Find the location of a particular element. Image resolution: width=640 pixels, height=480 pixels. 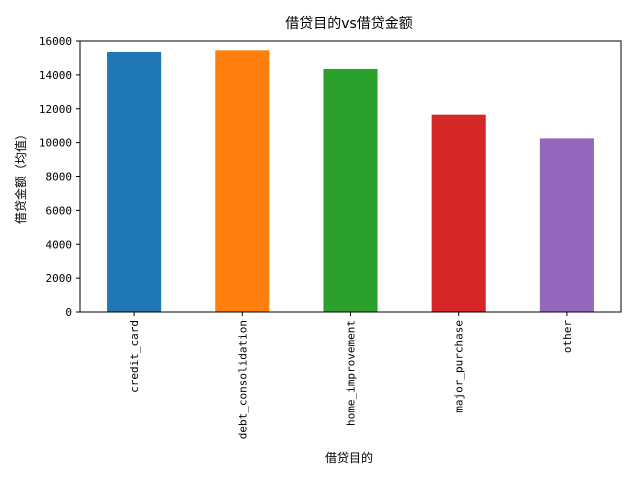

y-tick-label: 16000 is located at coordinates (55, 41).